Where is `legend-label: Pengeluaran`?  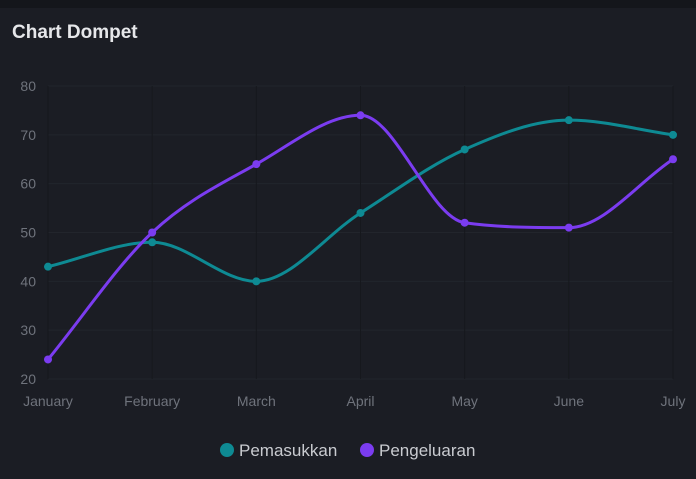 legend-label: Pengeluaran is located at coordinates (427, 450).